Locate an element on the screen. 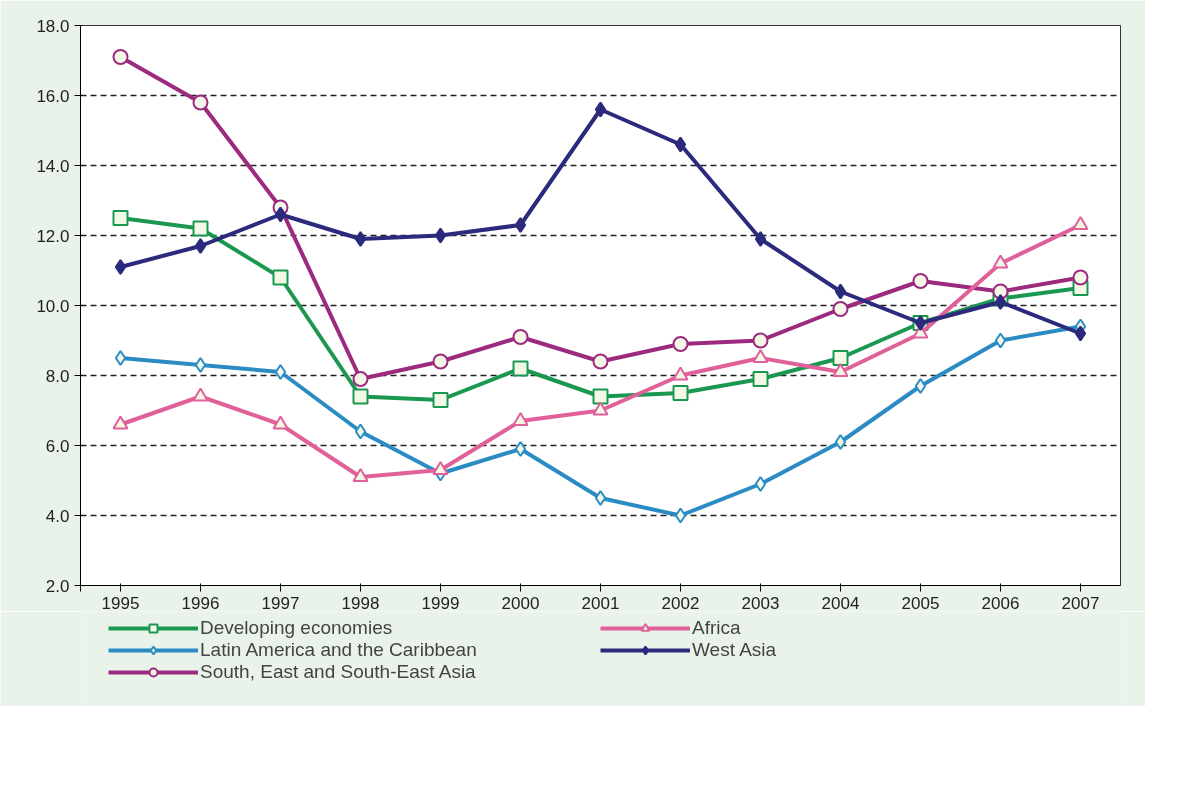 This screenshot has width=1185, height=785. x-tick-label: 2007 is located at coordinates (1080, 603).